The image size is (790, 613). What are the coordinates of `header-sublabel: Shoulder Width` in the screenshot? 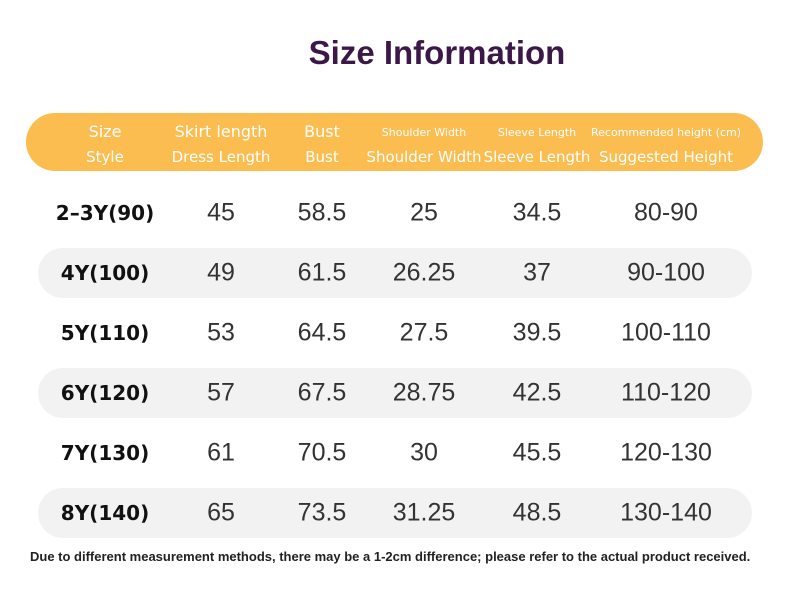 It's located at (424, 157).